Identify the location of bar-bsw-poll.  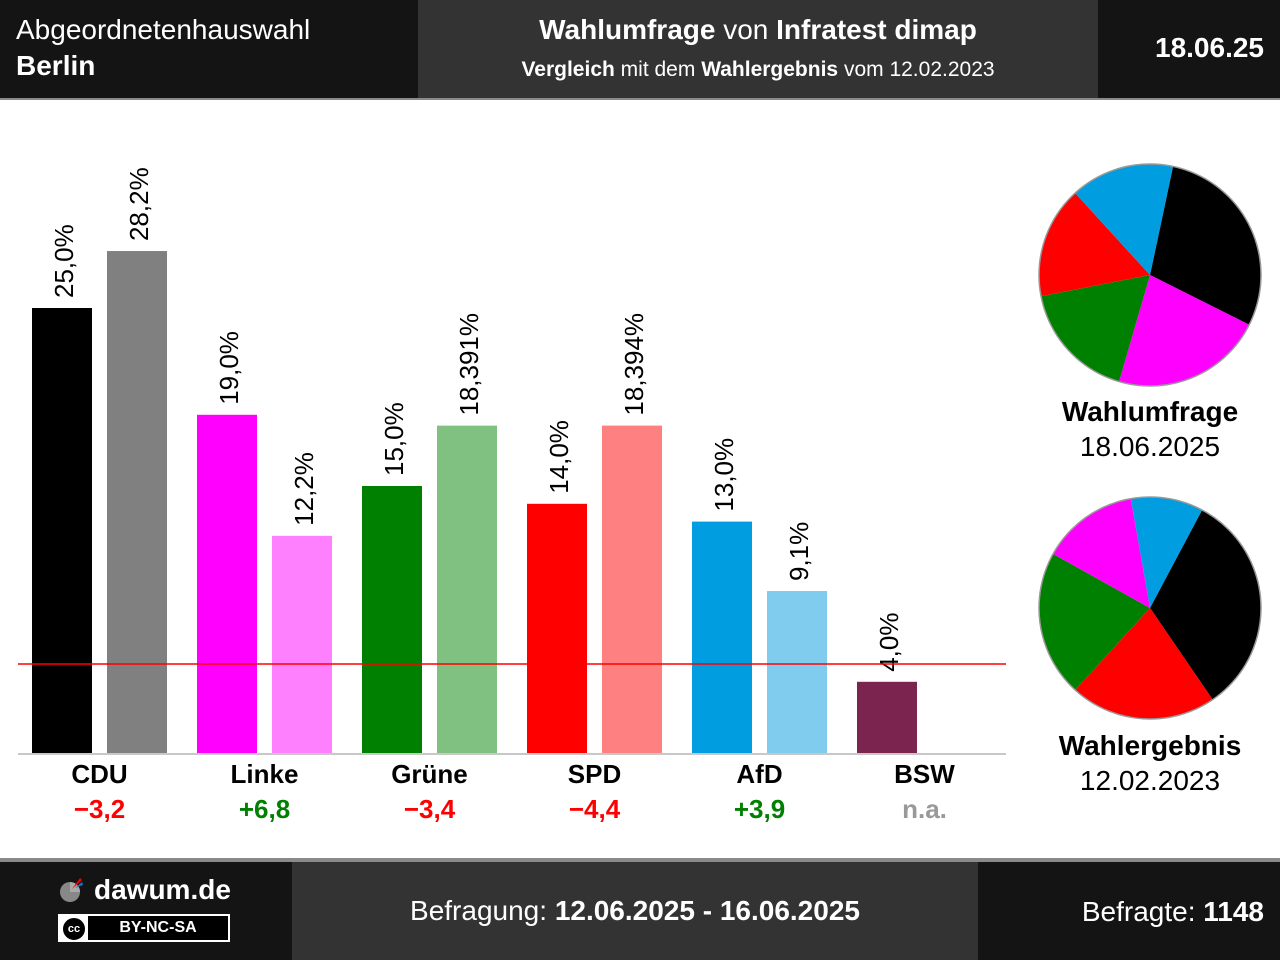
(887, 717).